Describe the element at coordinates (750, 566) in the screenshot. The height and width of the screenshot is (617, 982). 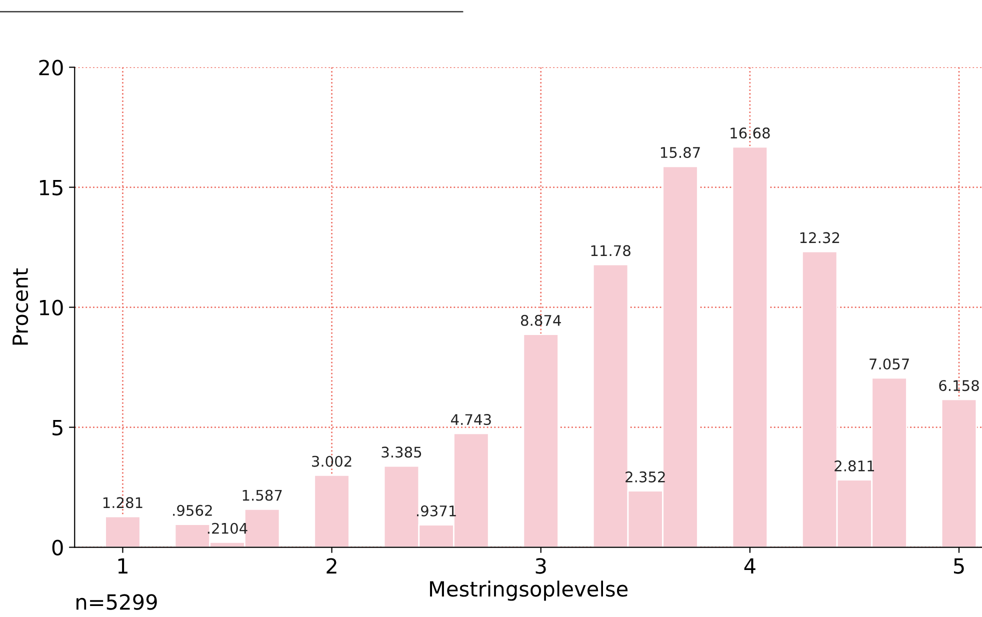
I see `x-tick-label: 4` at that location.